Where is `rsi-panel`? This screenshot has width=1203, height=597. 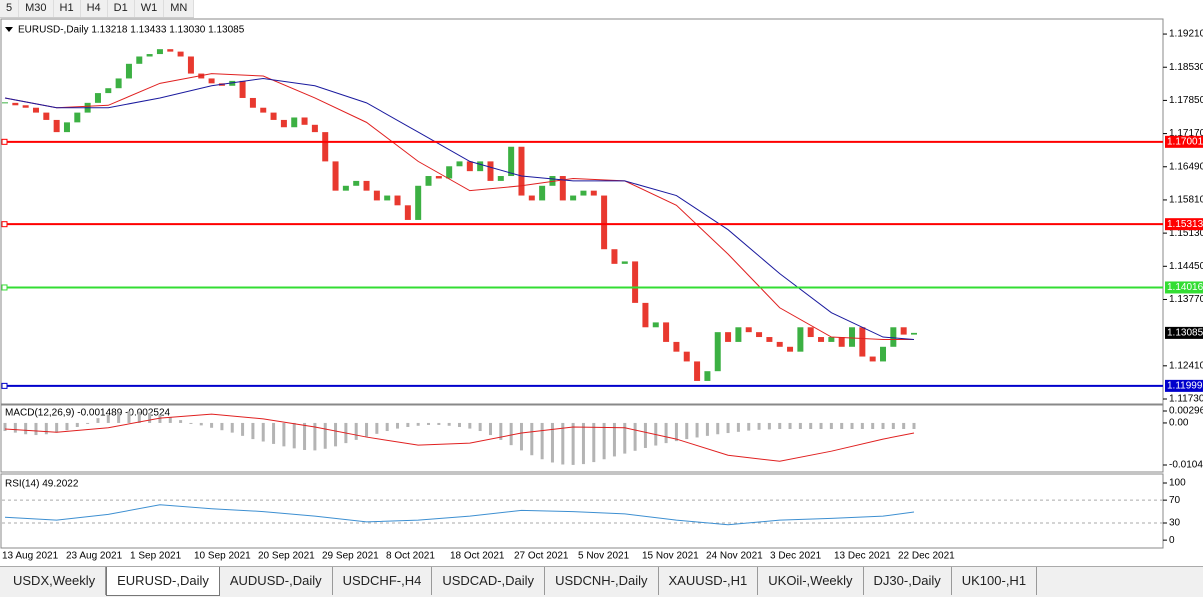 rsi-panel is located at coordinates (582, 511).